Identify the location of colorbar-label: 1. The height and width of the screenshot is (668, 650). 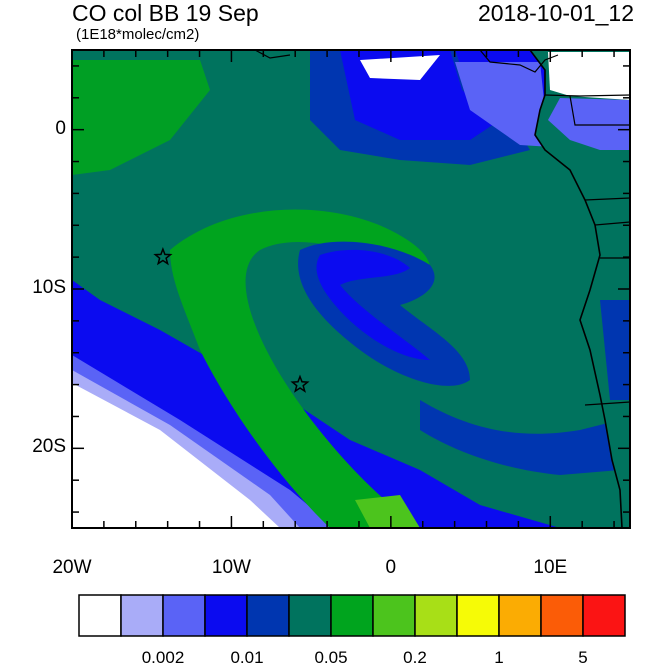
(499, 657).